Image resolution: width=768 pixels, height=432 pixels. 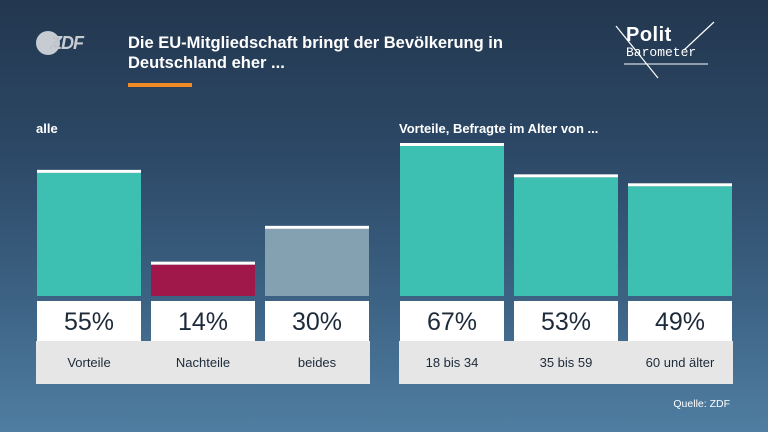 I want to click on value-box-all-vorteile, so click(x=89, y=321).